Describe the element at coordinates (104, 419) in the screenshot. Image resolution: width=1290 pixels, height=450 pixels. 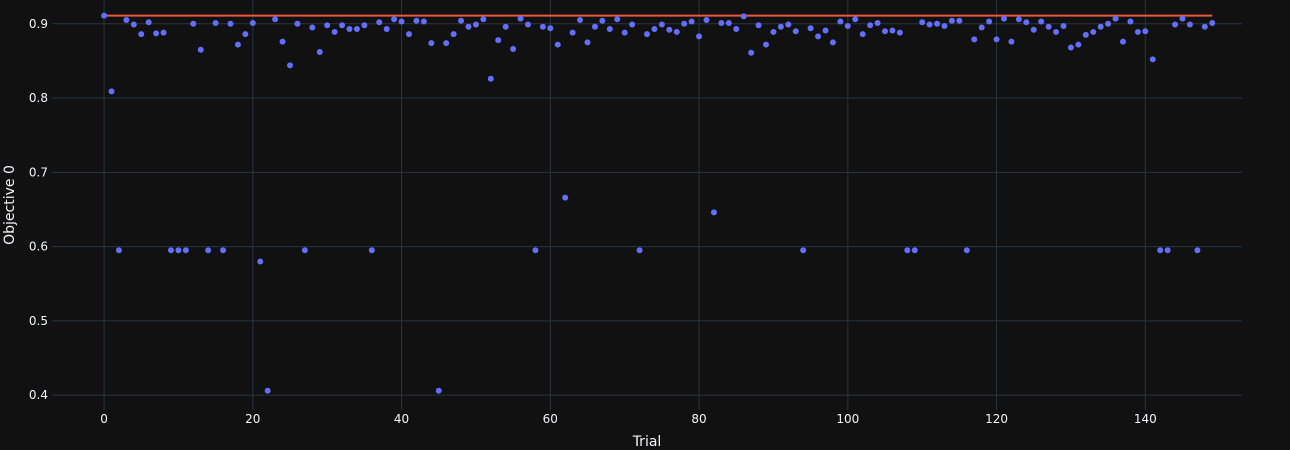
I see `x-tick-label: 0` at that location.